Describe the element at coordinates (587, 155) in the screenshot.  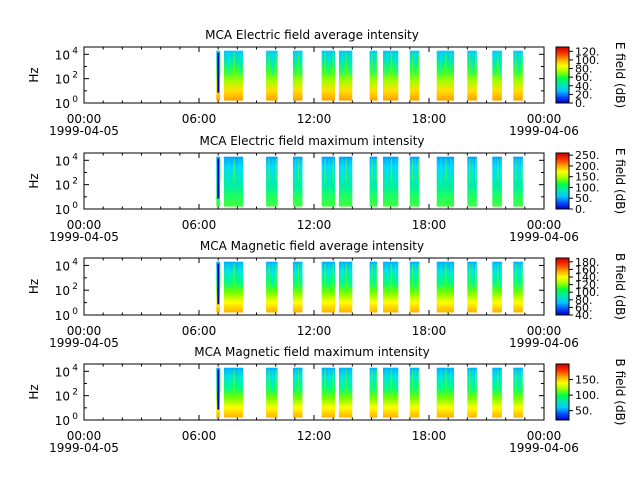
I see `colorbar-tick-label: 250.` at that location.